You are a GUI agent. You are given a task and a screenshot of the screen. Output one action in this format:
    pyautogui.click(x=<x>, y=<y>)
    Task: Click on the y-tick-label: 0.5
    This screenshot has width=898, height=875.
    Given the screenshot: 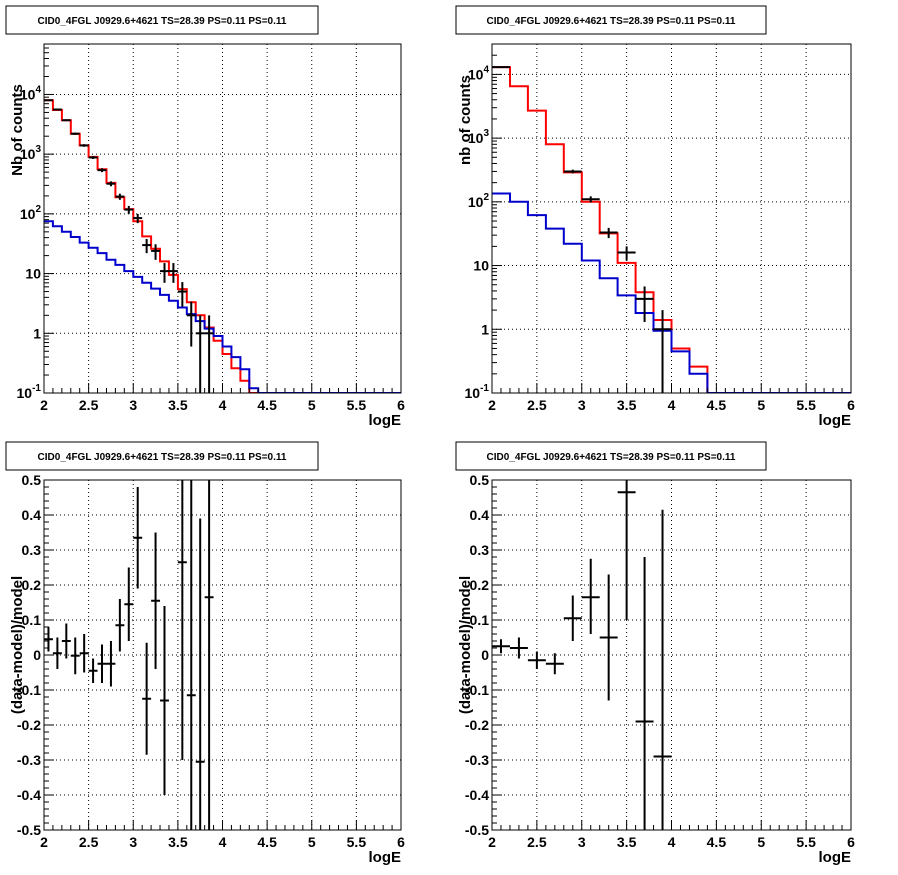 What is the action you would take?
    pyautogui.click(x=480, y=480)
    